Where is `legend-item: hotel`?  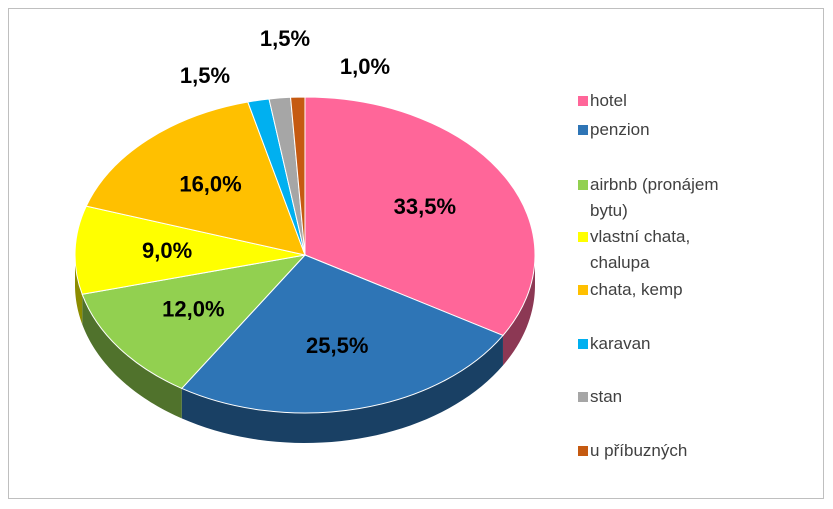 legend-item: hotel is located at coordinates (668, 101).